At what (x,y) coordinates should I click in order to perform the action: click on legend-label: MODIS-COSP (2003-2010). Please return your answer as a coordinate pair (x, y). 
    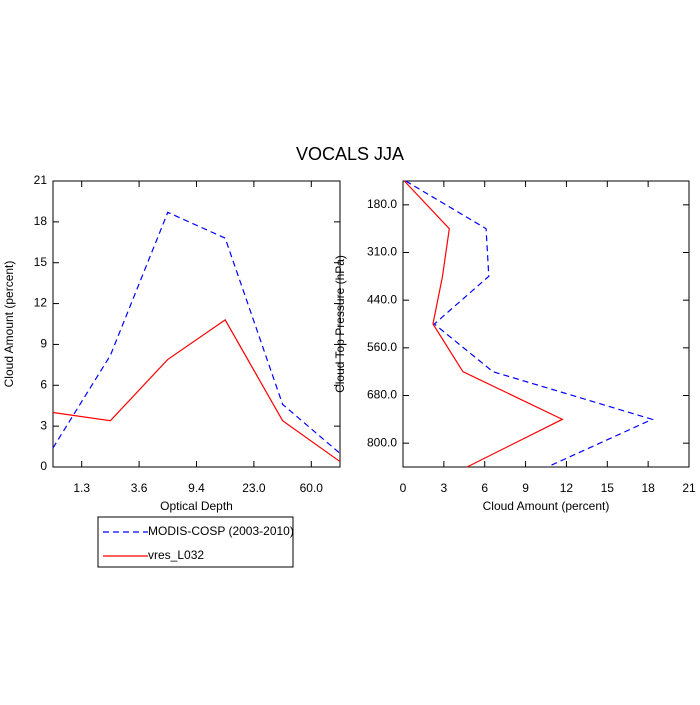
    Looking at the image, I should click on (221, 531).